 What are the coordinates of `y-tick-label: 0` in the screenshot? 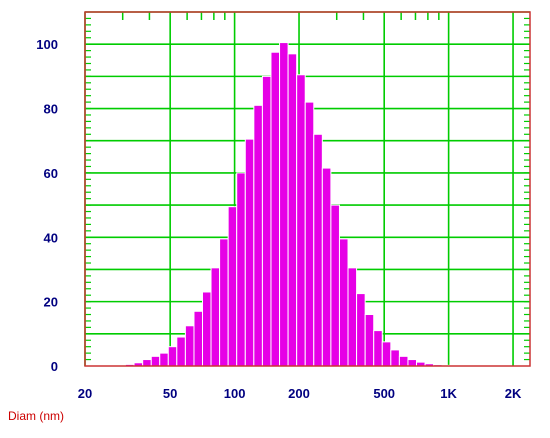 It's located at (54, 366).